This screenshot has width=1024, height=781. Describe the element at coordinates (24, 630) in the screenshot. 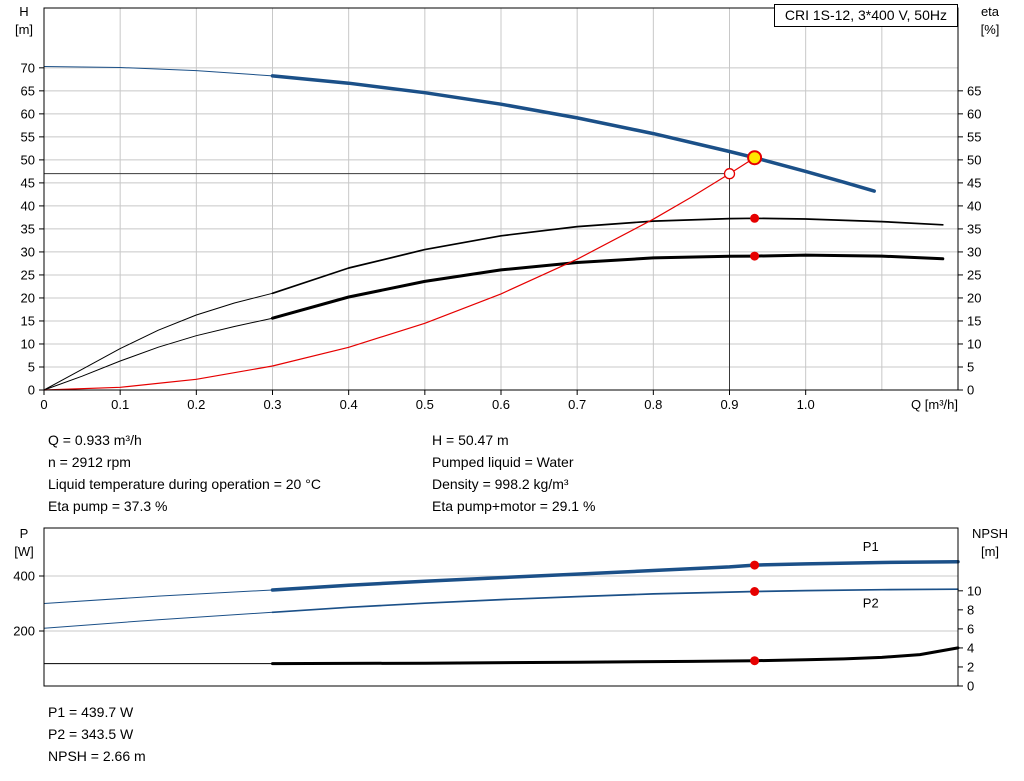

I see `tick-label: 200` at that location.